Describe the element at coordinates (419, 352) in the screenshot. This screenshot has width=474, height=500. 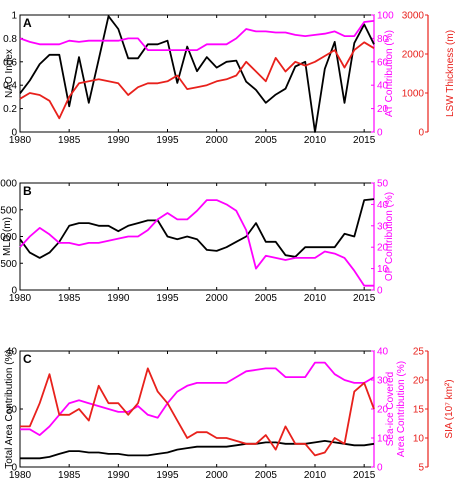
I see `right2-tick-label: 25` at that location.